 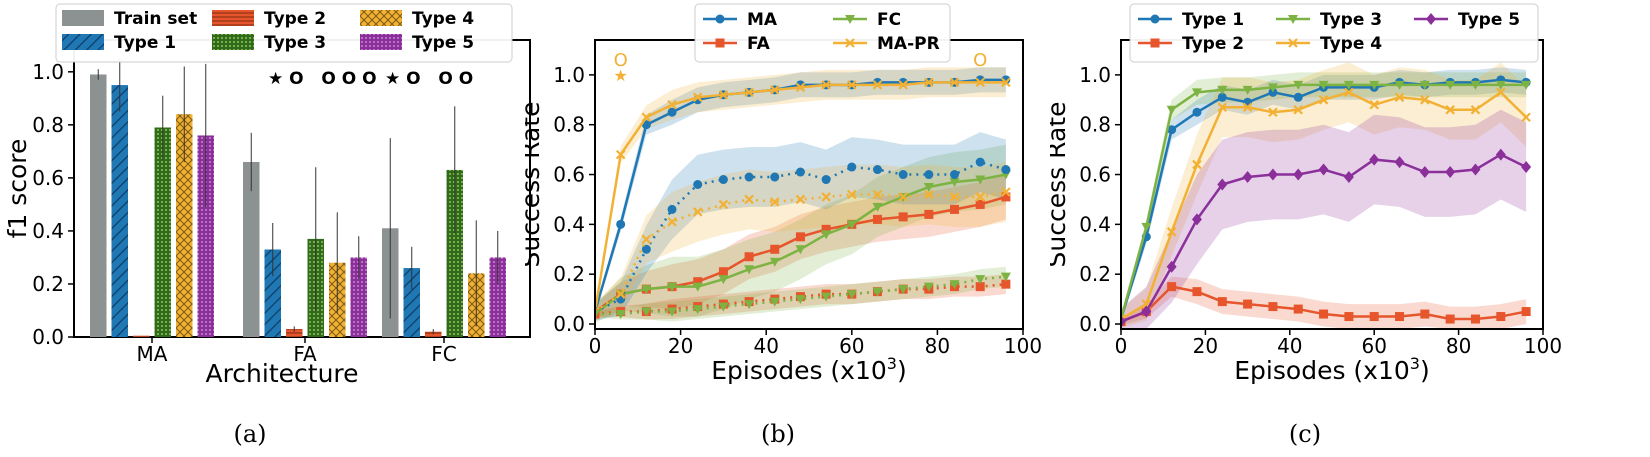 What do you see at coordinates (281, 373) in the screenshot?
I see `x-axis-label: Architecture` at bounding box center [281, 373].